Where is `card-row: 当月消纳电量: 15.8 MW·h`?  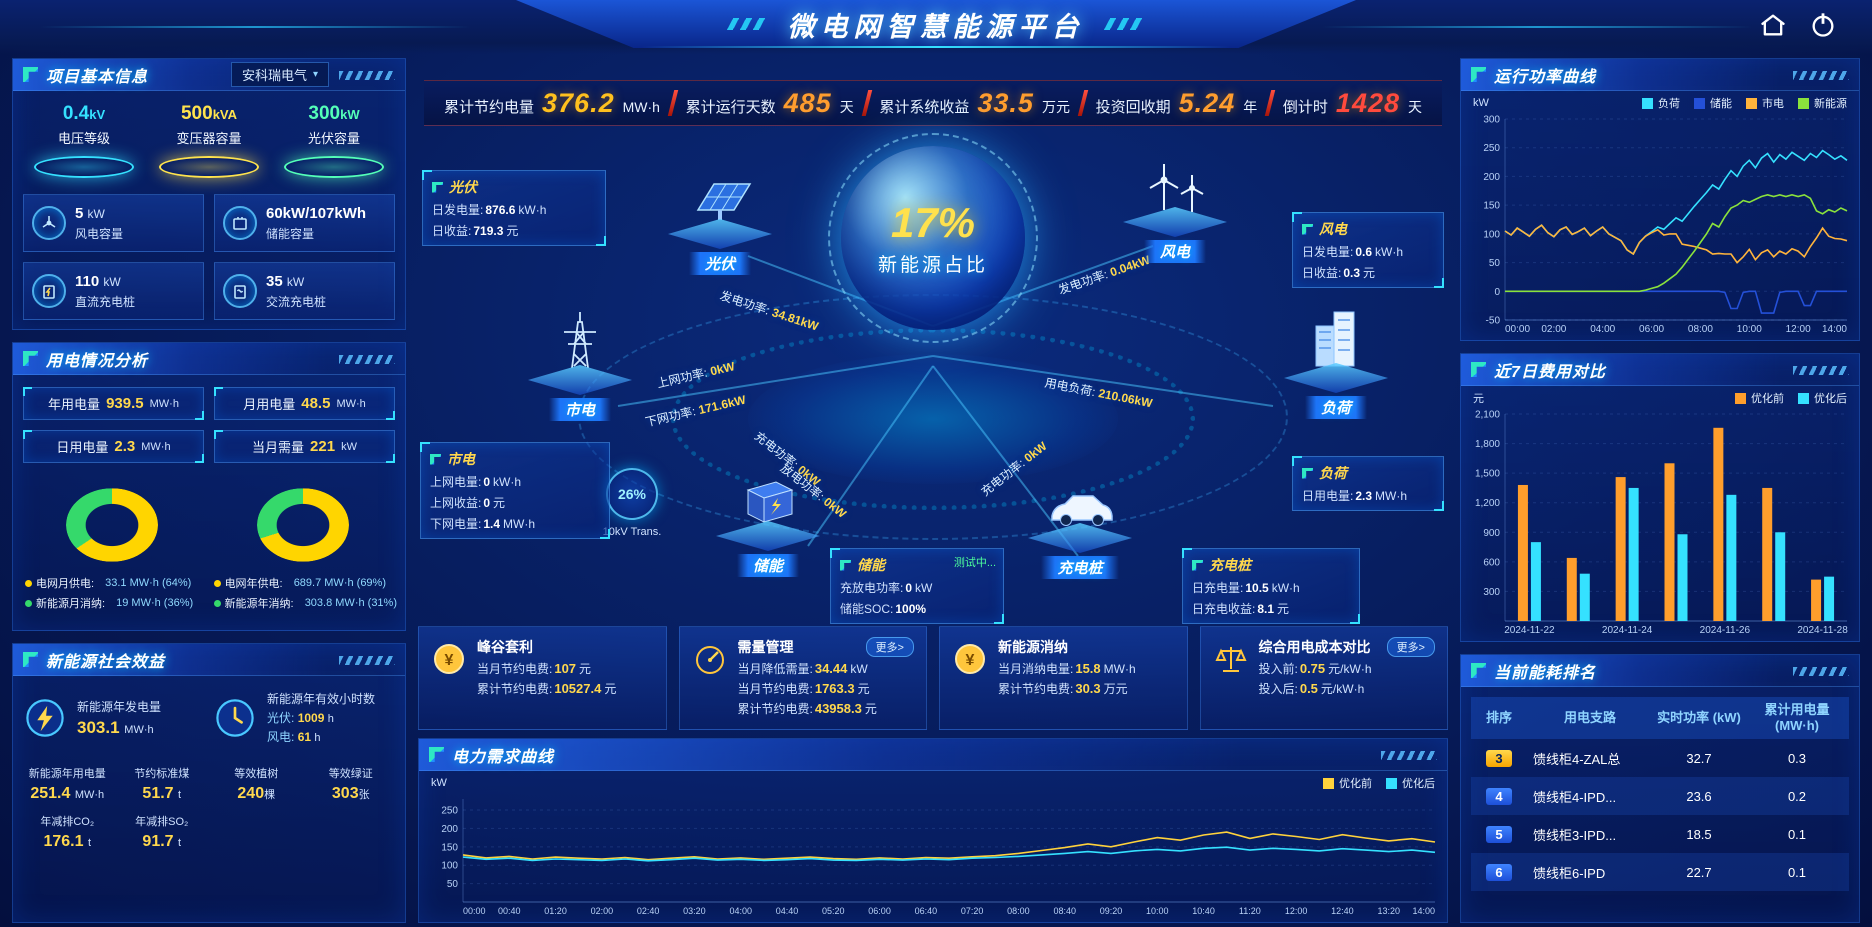 card-row: 当月消纳电量: 15.8 MW·h is located at coordinates (1086, 668).